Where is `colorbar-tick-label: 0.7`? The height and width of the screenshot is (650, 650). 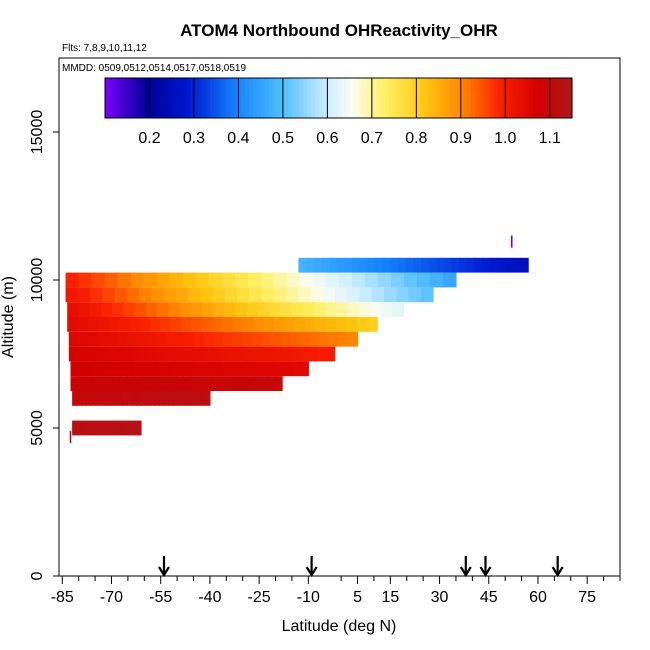 colorbar-tick-label: 0.7 is located at coordinates (372, 138).